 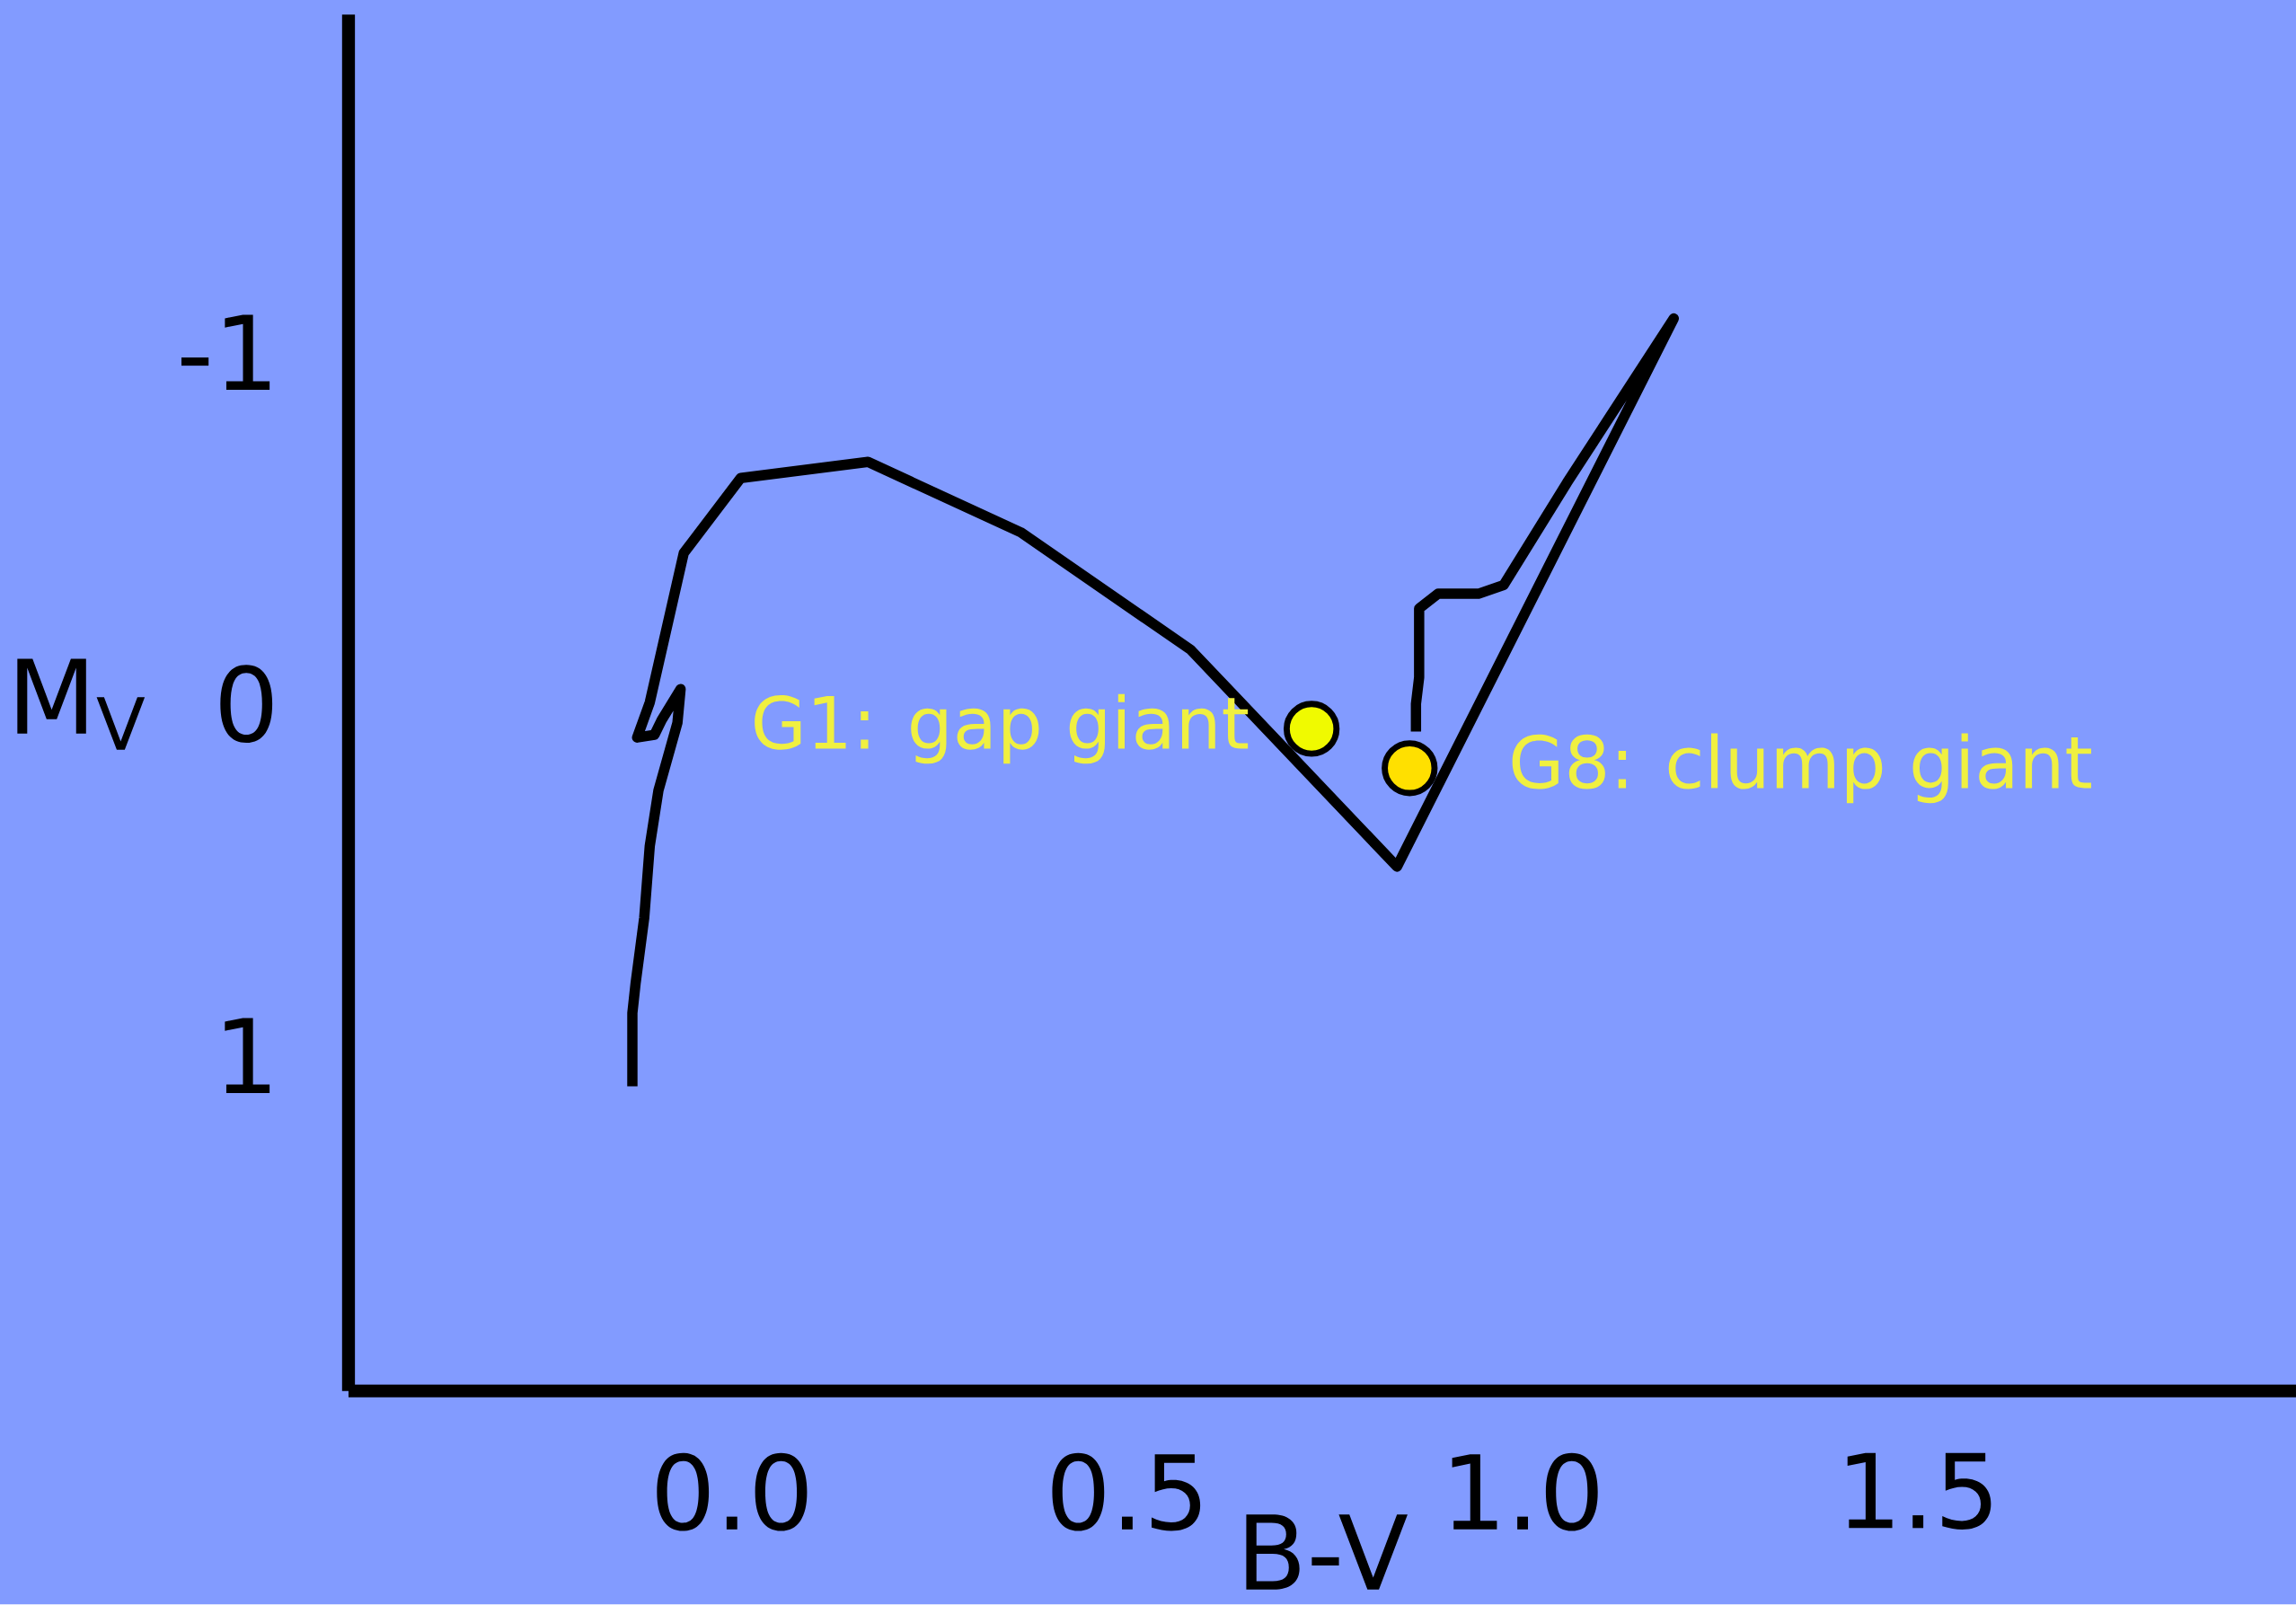 I want to click on y-tick-label: -1, so click(x=225, y=352).